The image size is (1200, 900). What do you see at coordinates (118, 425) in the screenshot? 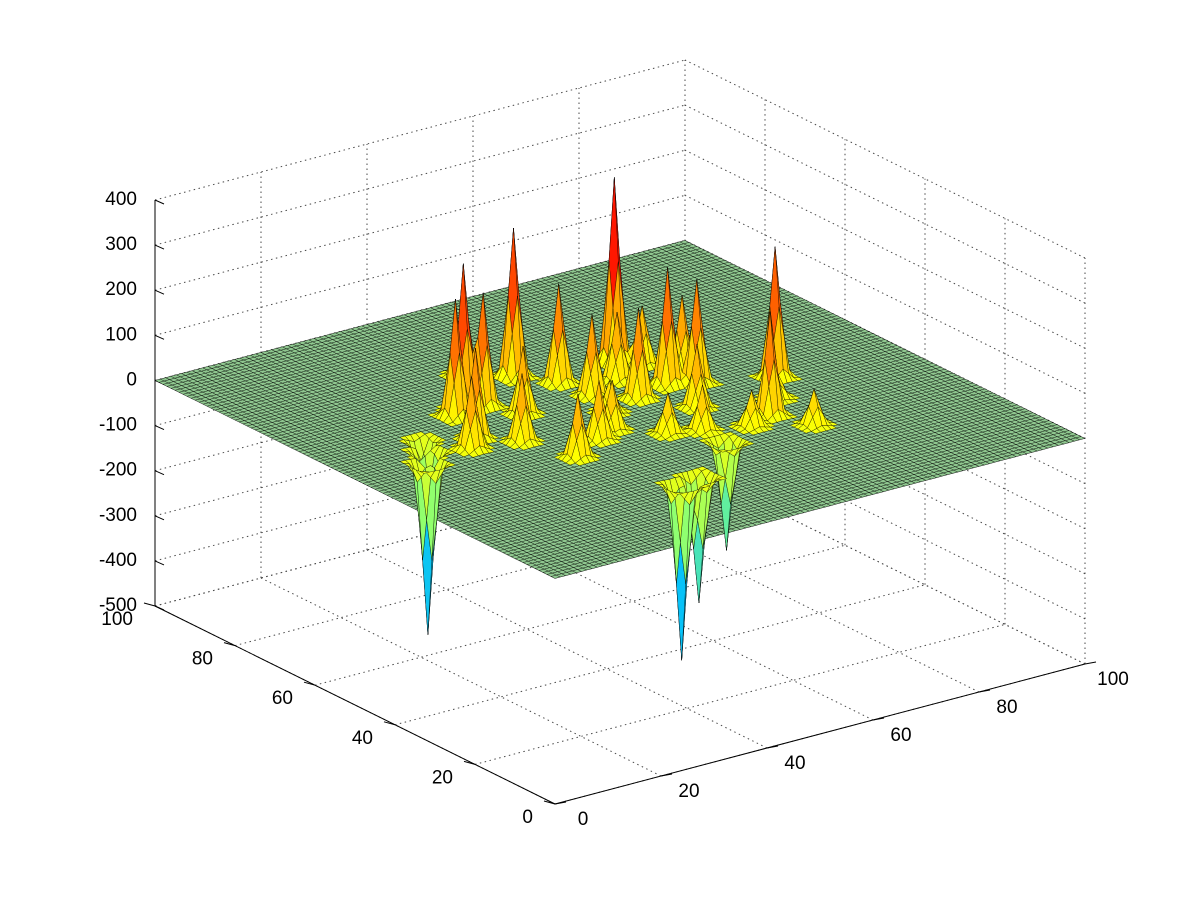
I see `z-tick-label: -100` at bounding box center [118, 425].